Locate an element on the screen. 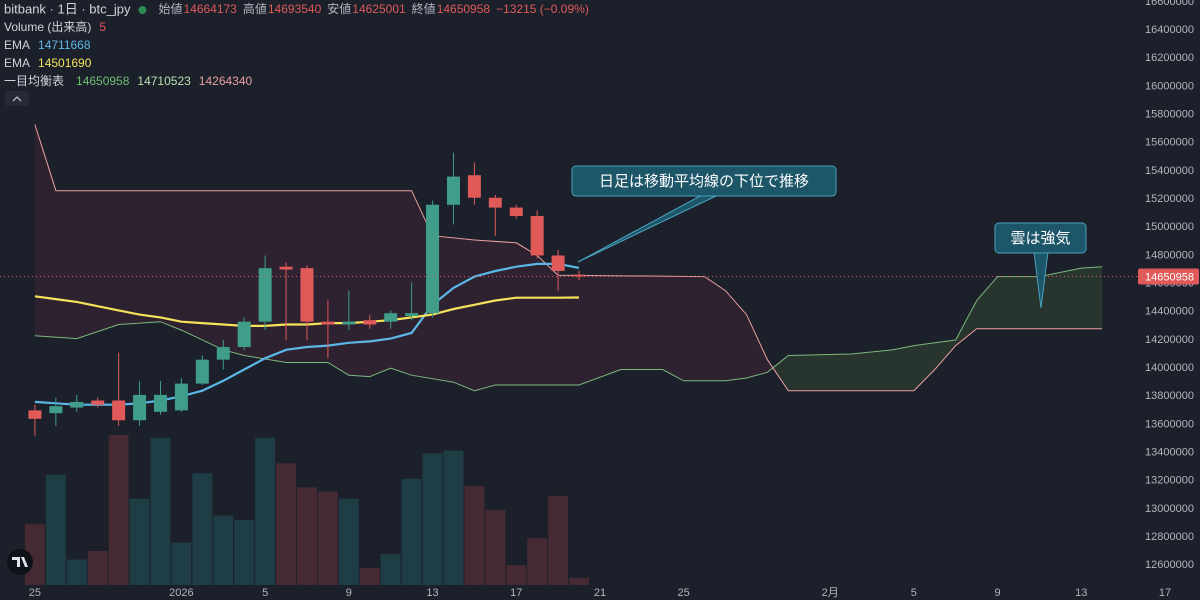 Image resolution: width=1200 pixels, height=600 pixels. price-tag is located at coordinates (1168, 276).